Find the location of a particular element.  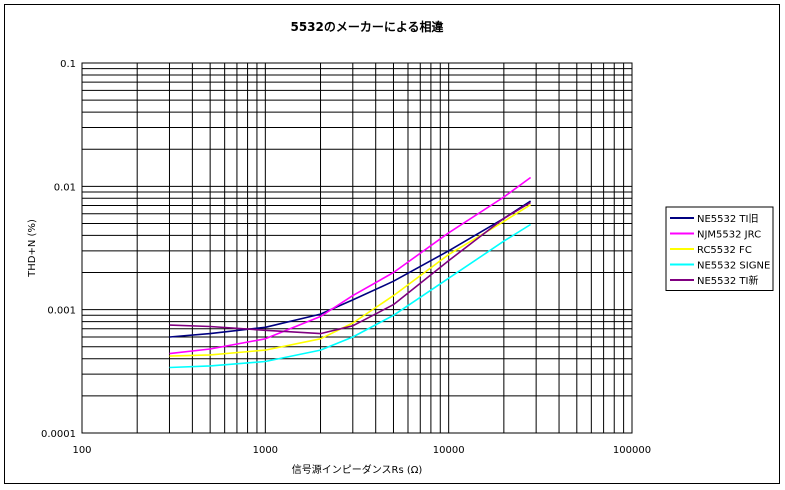

chart-title: 5532のメーカーによる相違 is located at coordinates (366, 26).